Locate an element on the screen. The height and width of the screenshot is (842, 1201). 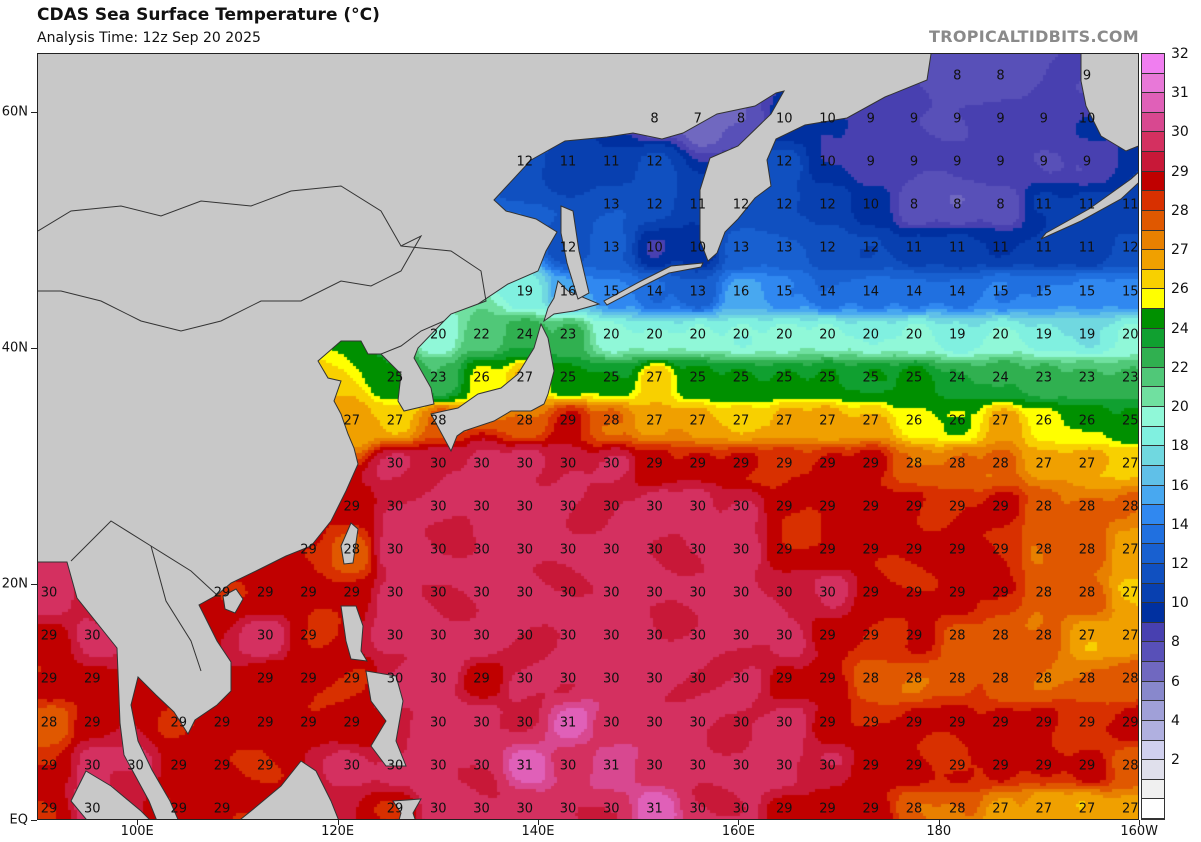
lat-tick-label: 40N is located at coordinates (14, 348).